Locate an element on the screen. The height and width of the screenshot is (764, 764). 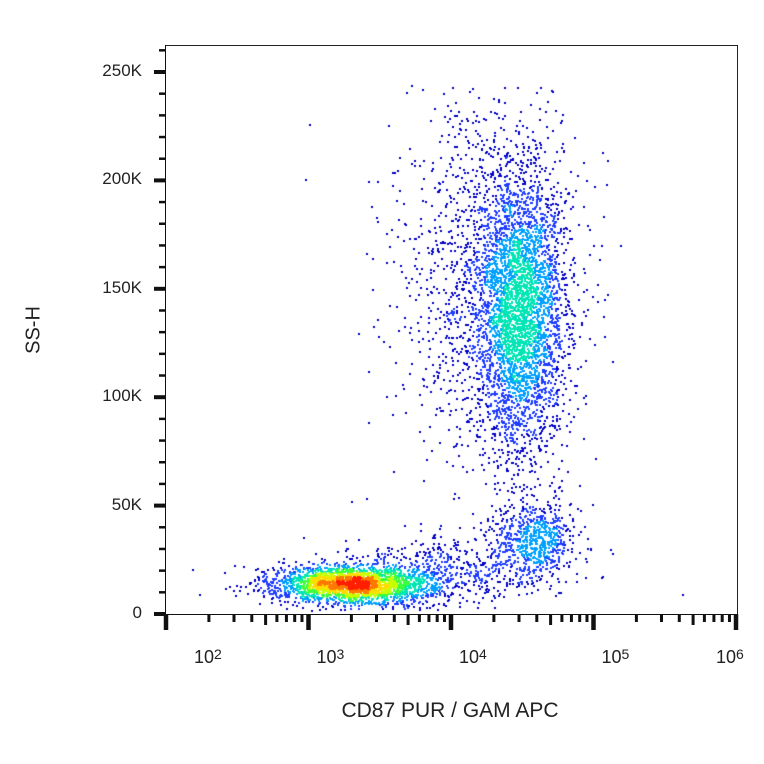
x-tick-label-1e2: 102 is located at coordinates (208, 656).